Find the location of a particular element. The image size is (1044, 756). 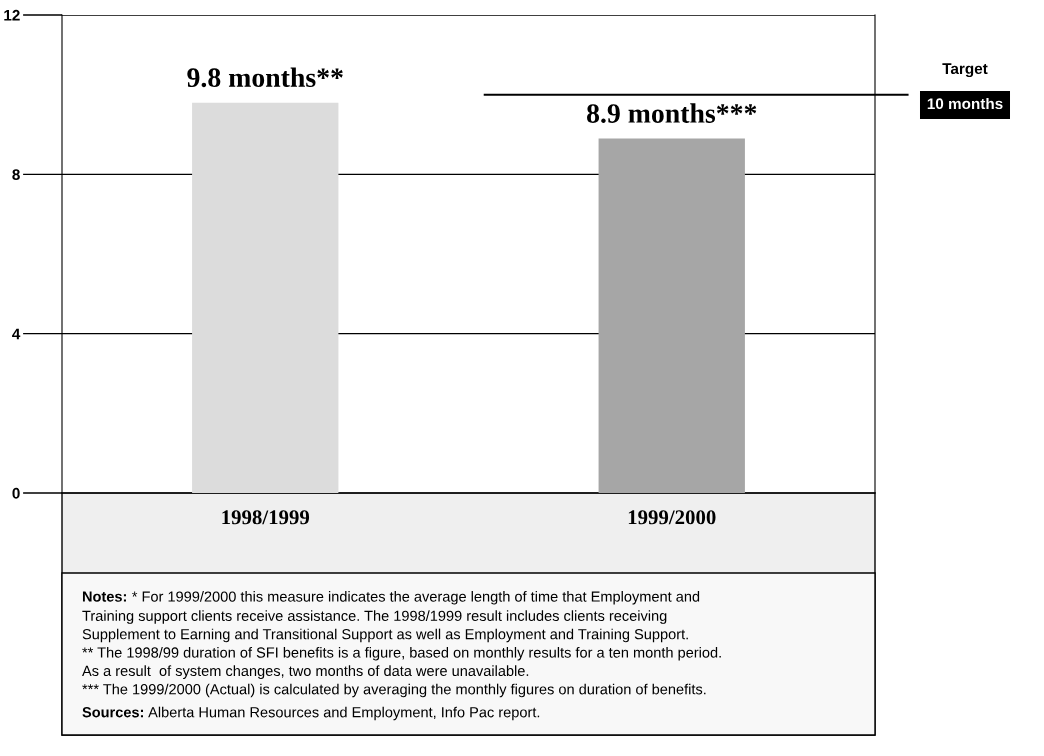

text: Notes: * For 1999/2000 this measure indicates the average length of time that Employment and Training support clients receive assistance. The 1998/1999 result includes clients receiving Supplement to Earning and Transitional Support as well as Employment and Training Support. ** The 1998/99 duration of SFI benefits is a figure, based on monthly results for a ten month period. As a result of system changes, two months of data were unavailable. *** The 1999/2000 (Actual) is calculated by averaging the monthly figures on duration of benefits. is located at coordinates (401, 644).